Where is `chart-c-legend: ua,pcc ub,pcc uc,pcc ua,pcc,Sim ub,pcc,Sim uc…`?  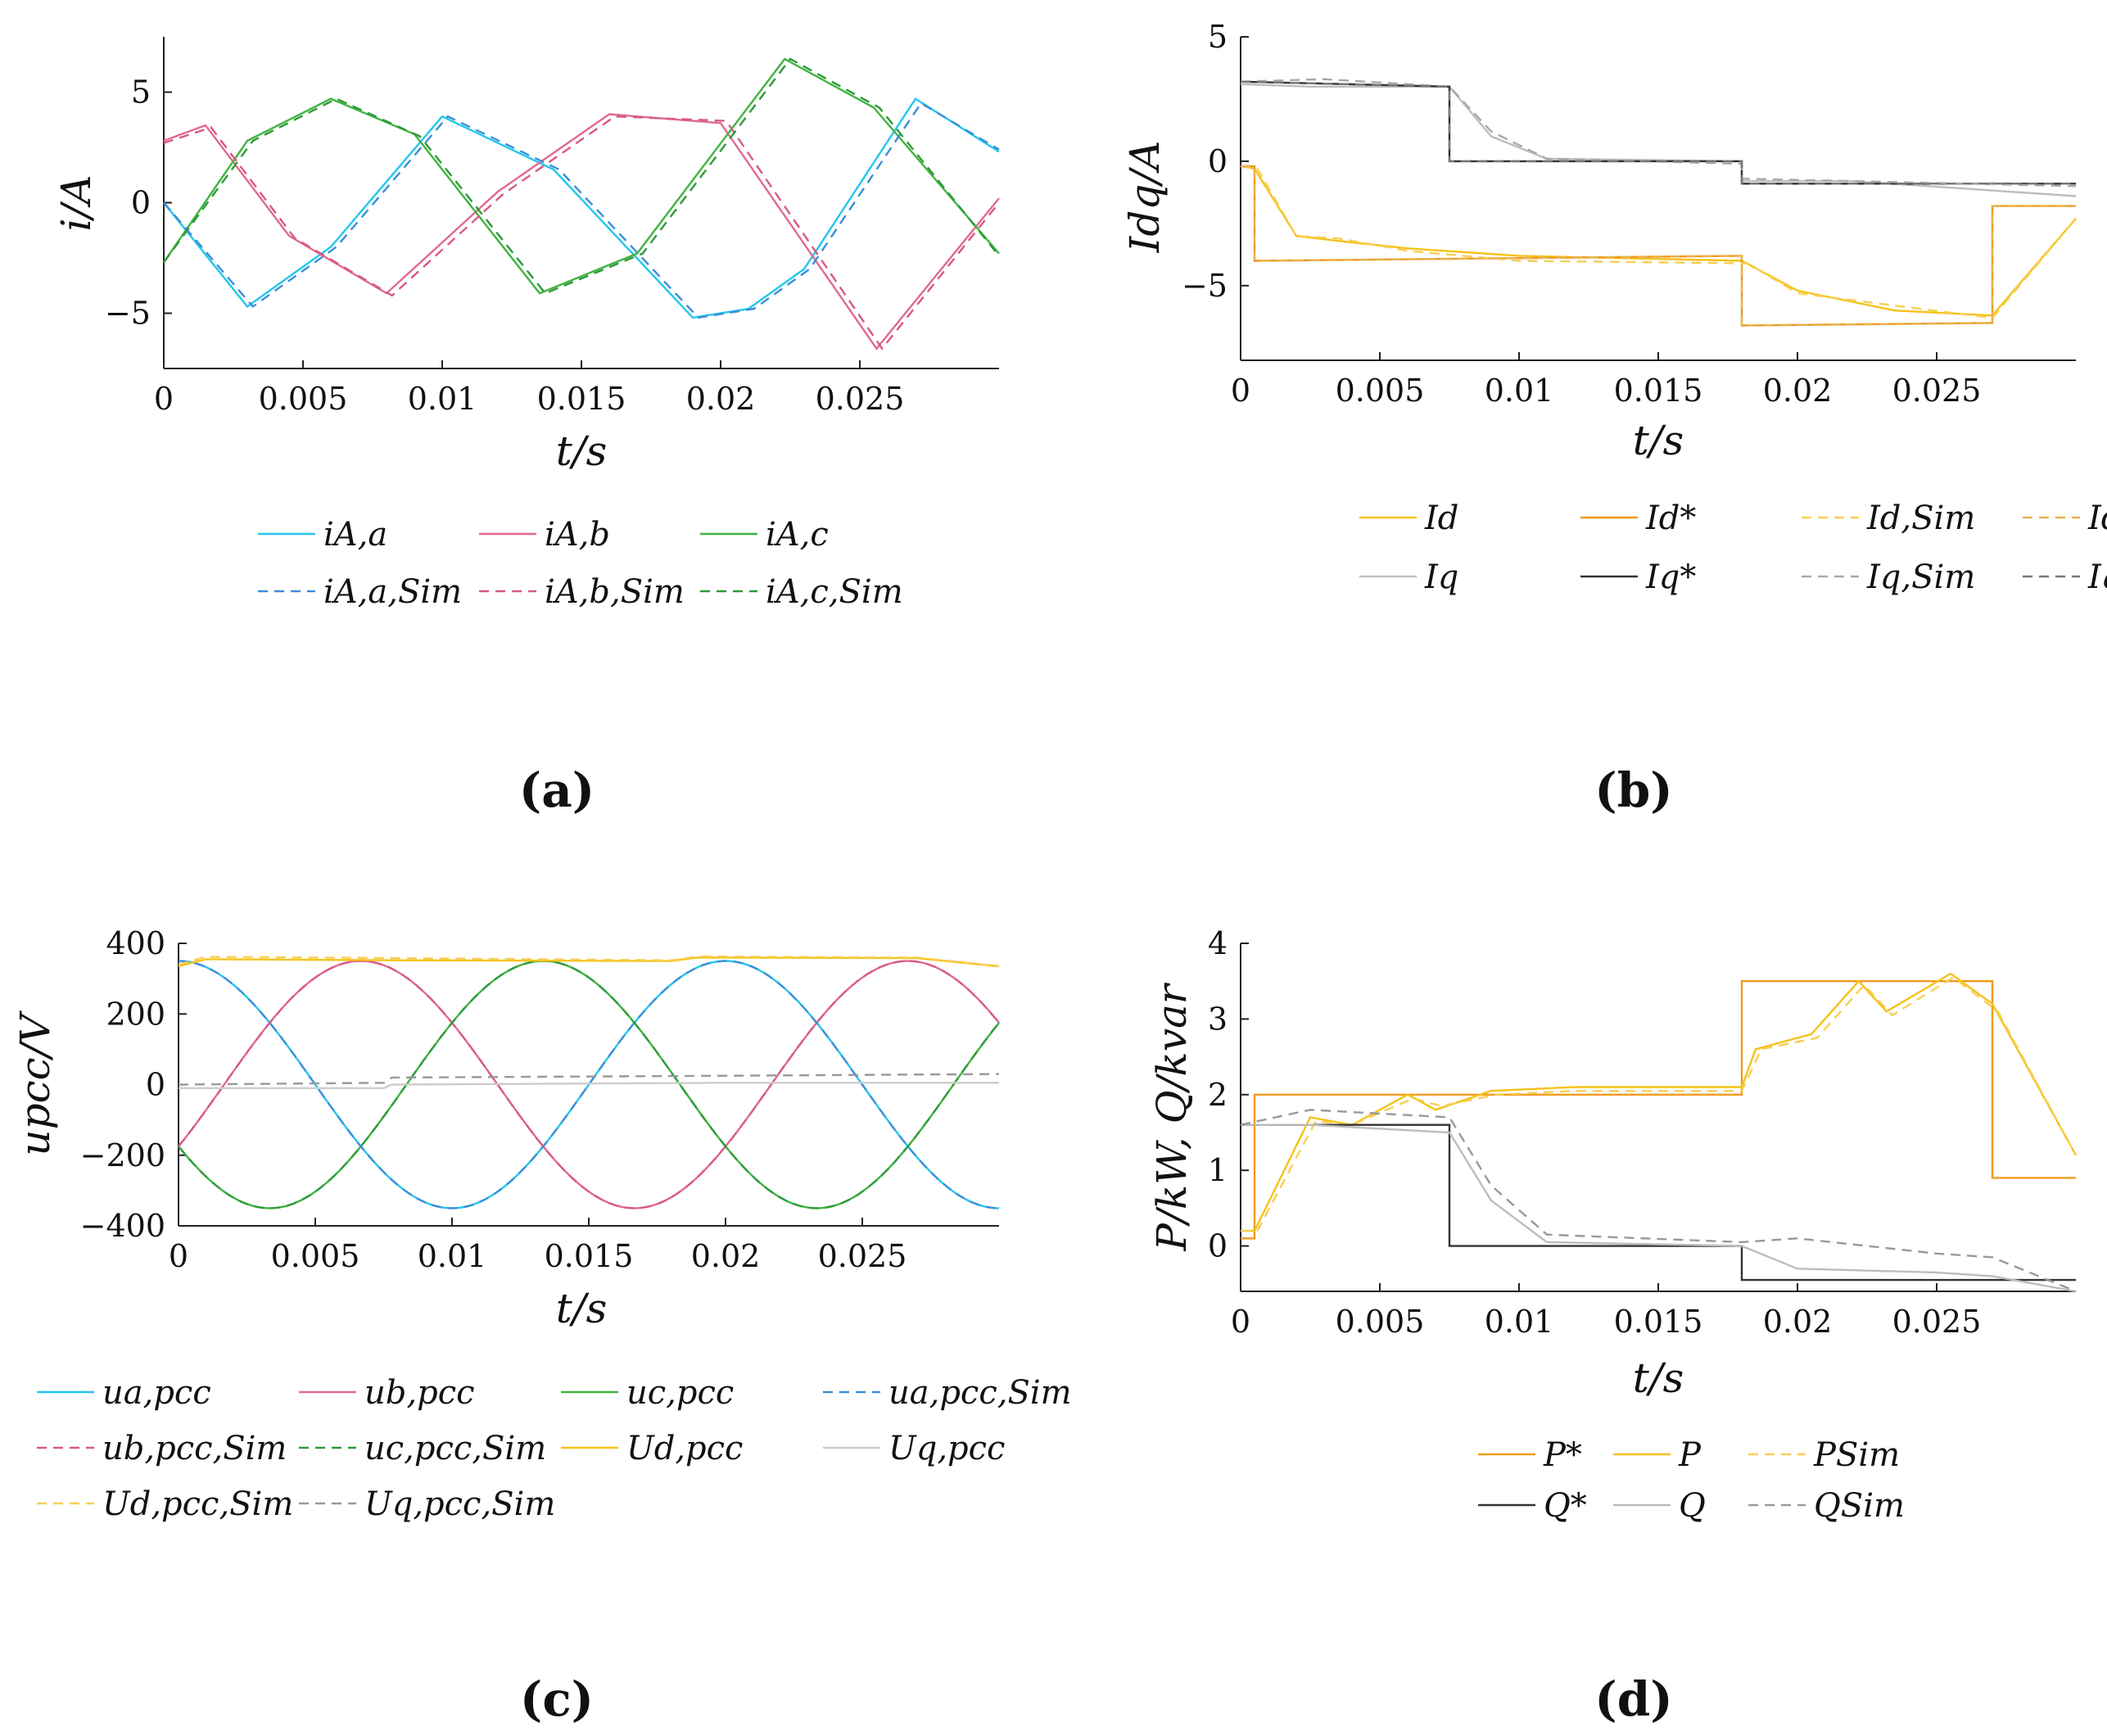
chart-c-legend: ua,pcc ub,pcc uc,pcc ua,pcc,Sim ub,pcc,Sim uc… is located at coordinates (554, 1448).